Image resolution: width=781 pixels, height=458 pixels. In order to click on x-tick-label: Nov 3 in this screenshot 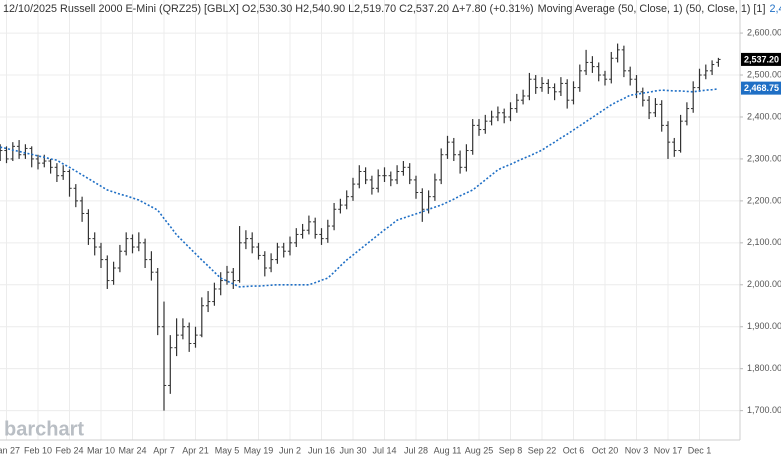, I will do `click(637, 450)`.